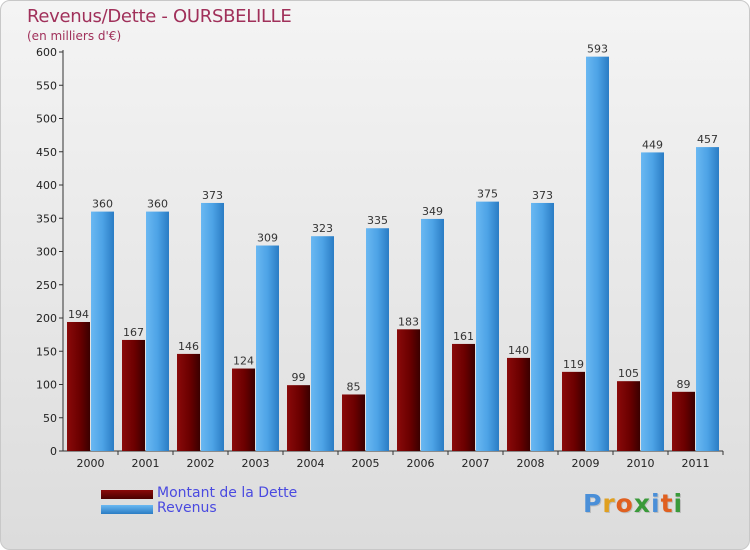 The image size is (750, 550). What do you see at coordinates (518, 404) in the screenshot?
I see `bar-dette-2008` at bounding box center [518, 404].